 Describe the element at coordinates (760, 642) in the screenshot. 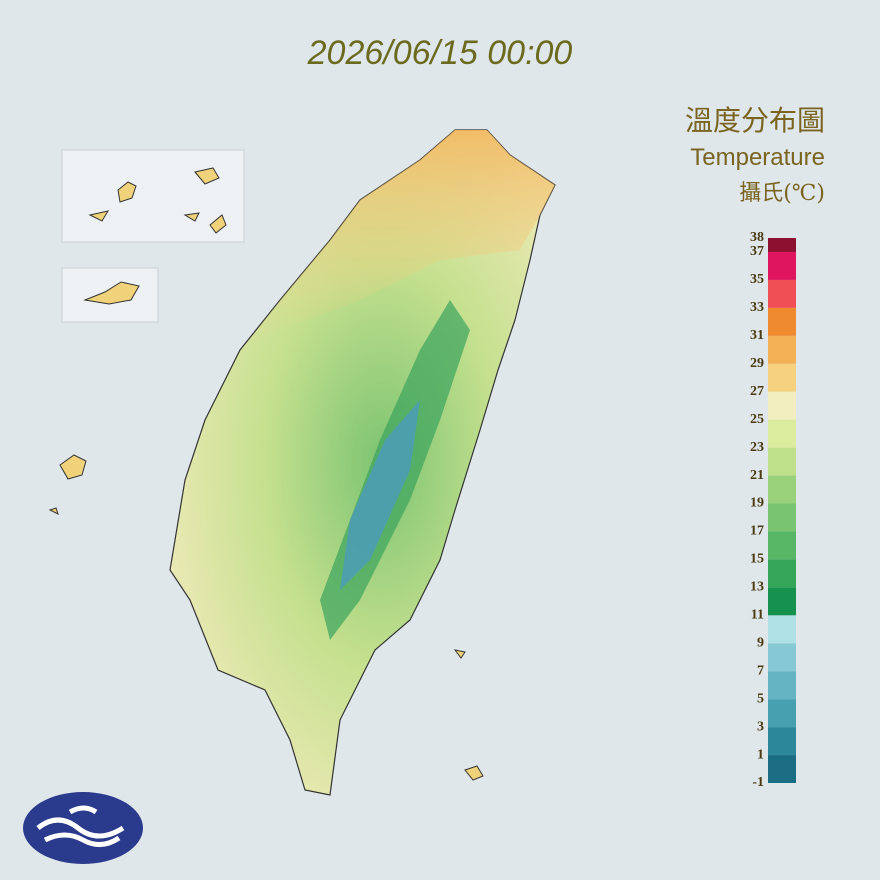

I see `legend-tick-label: 9` at that location.